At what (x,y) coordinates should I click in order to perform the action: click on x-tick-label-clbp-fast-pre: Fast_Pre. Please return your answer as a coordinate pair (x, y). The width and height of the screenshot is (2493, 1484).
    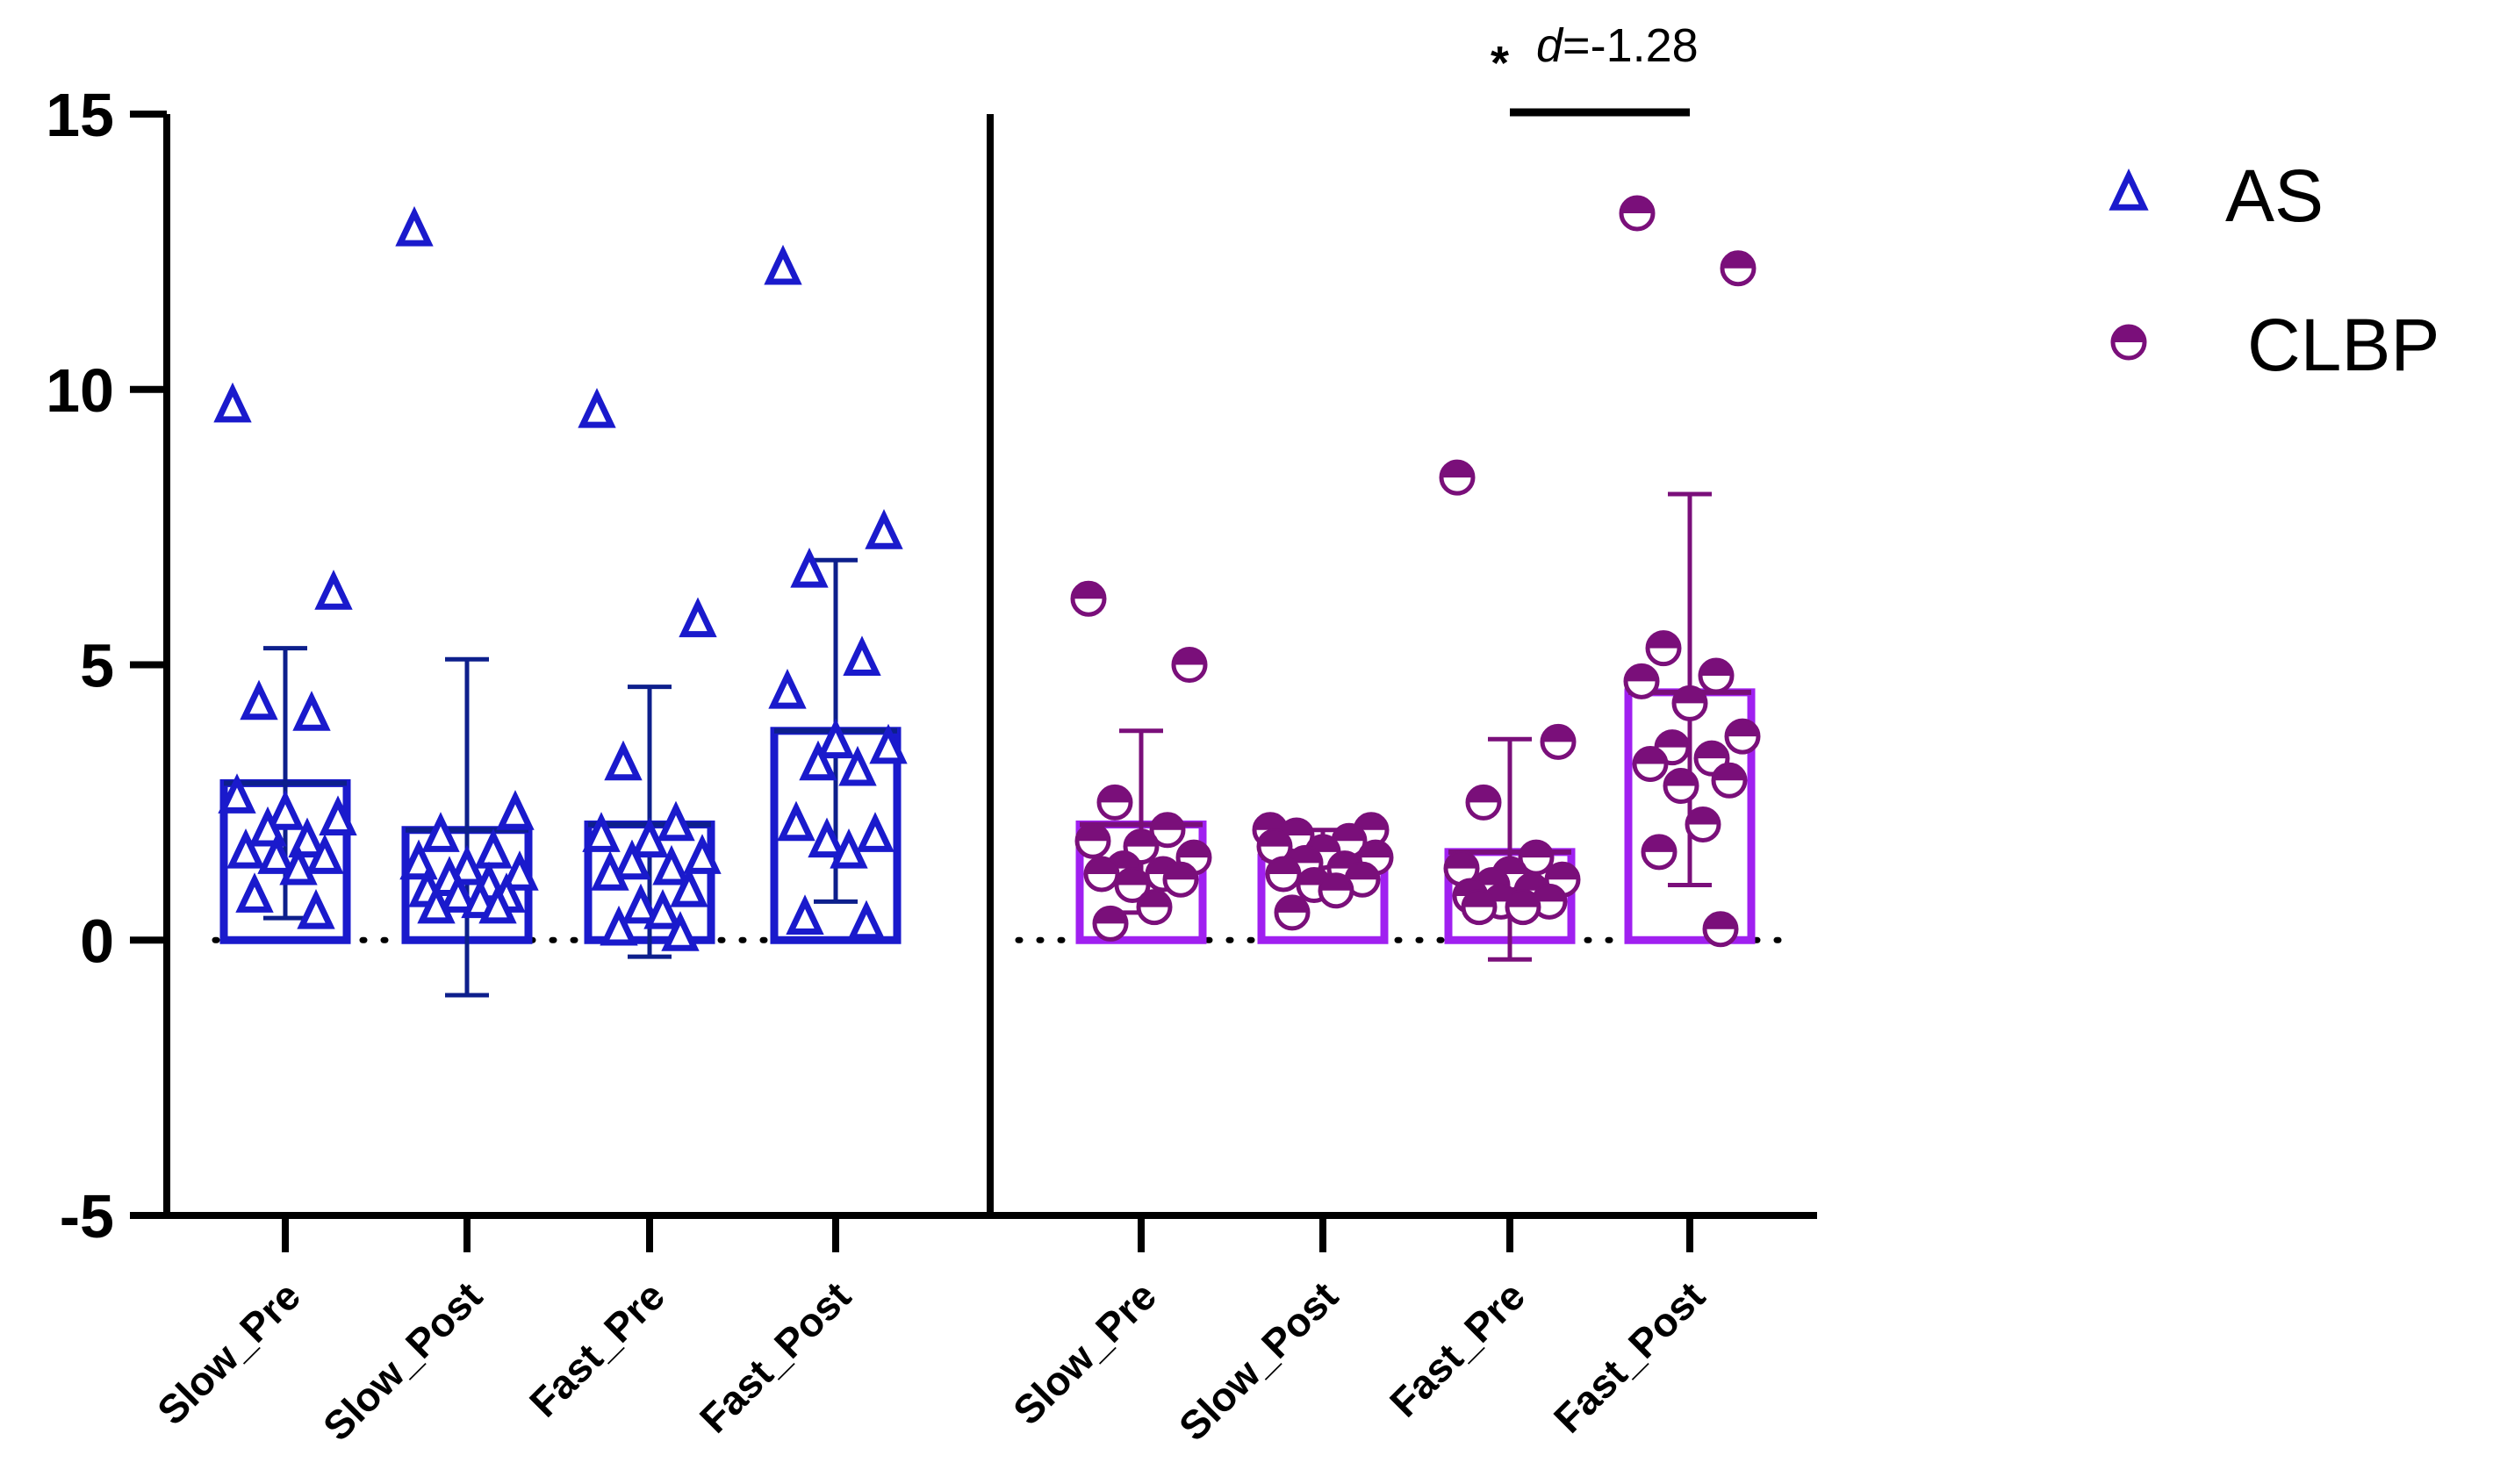
    Looking at the image, I should click on (1457, 1349).